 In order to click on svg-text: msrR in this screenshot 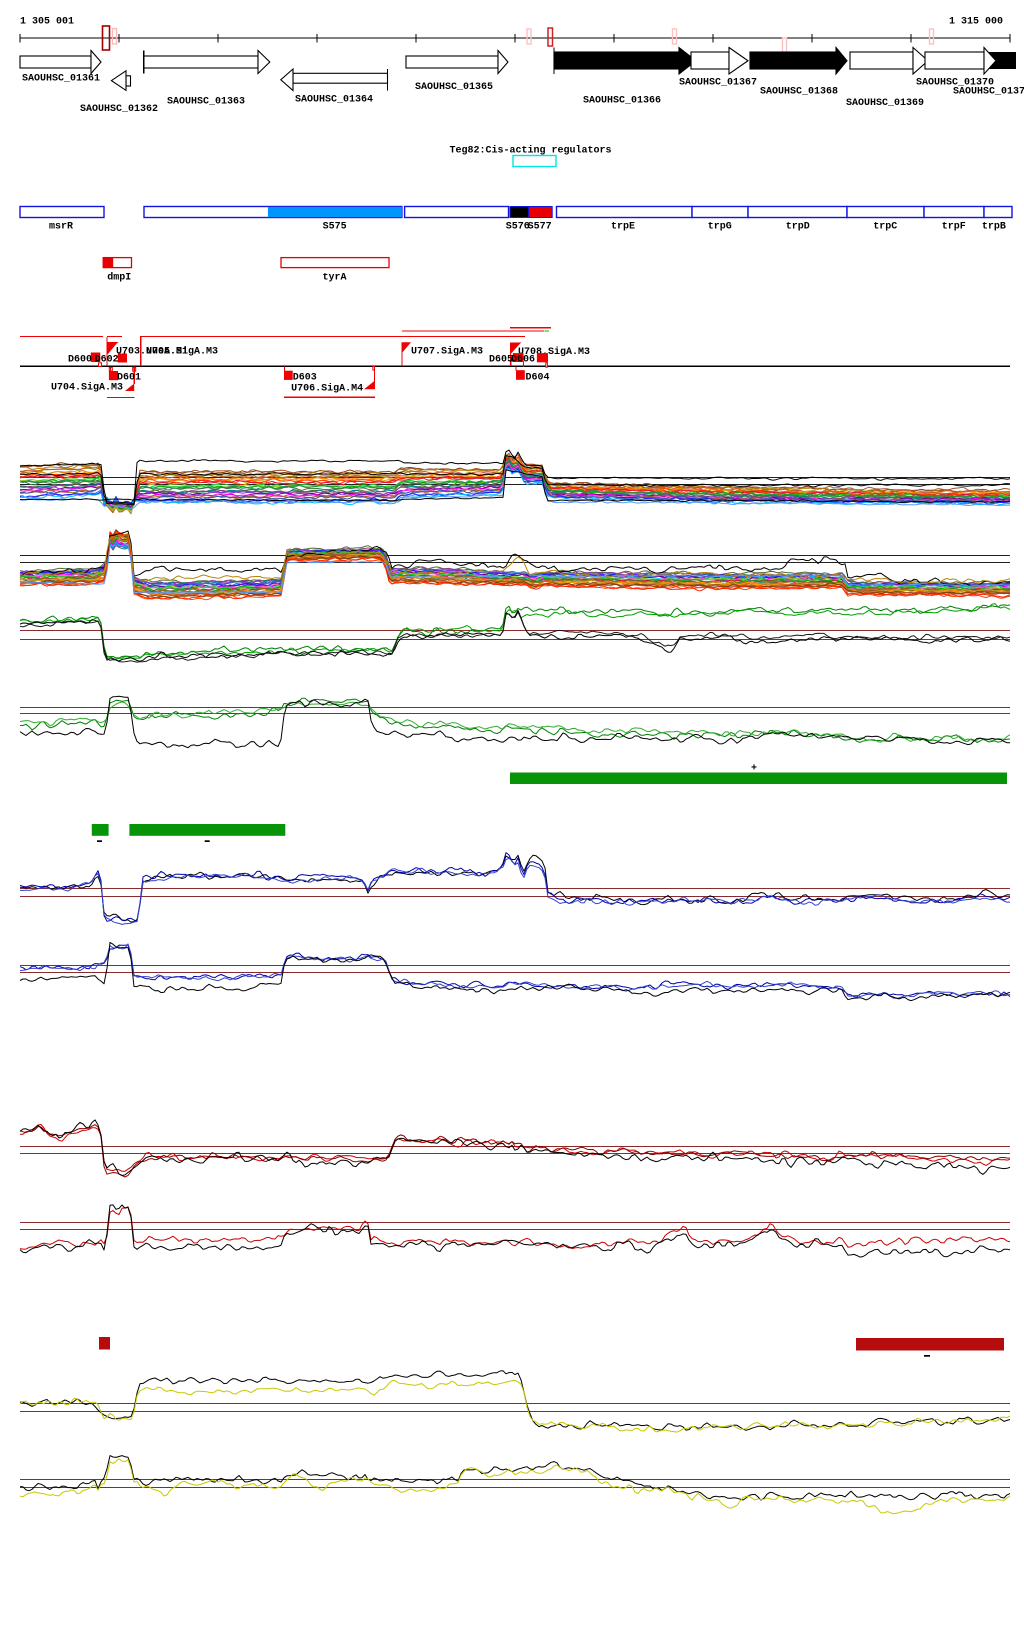, I will do `click(61, 227)`.